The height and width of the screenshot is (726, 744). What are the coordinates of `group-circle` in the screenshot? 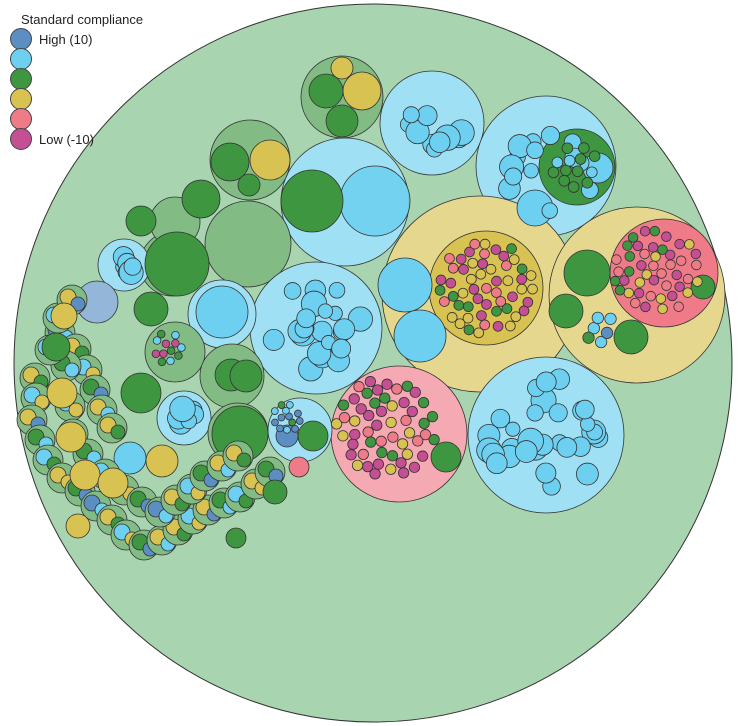 It's located at (312, 201).